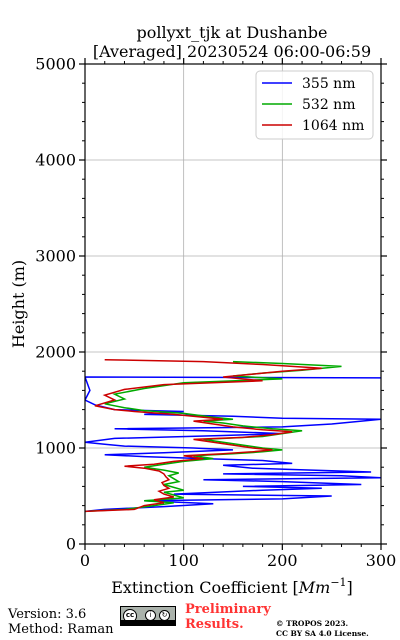 Image resolution: width=400 pixels, height=640 pixels. I want to click on y-tick-label: 0, so click(71, 544).